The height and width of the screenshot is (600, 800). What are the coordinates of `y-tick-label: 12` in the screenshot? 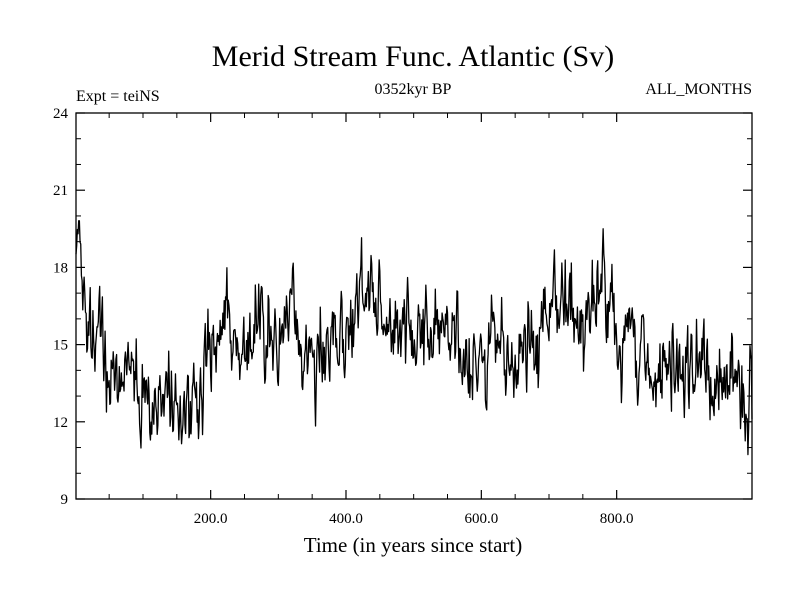 It's located at (60, 423).